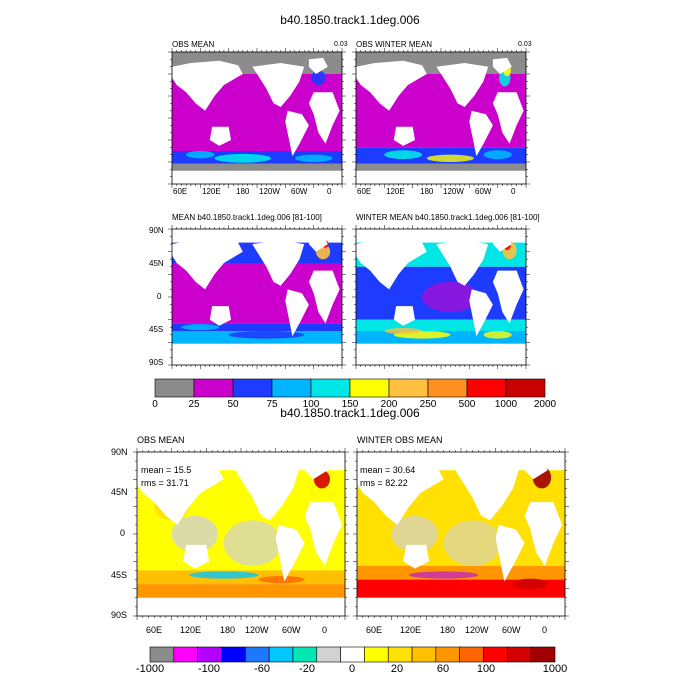  I want to click on lon-tick-60w-p1: 60W, so click(299, 191).